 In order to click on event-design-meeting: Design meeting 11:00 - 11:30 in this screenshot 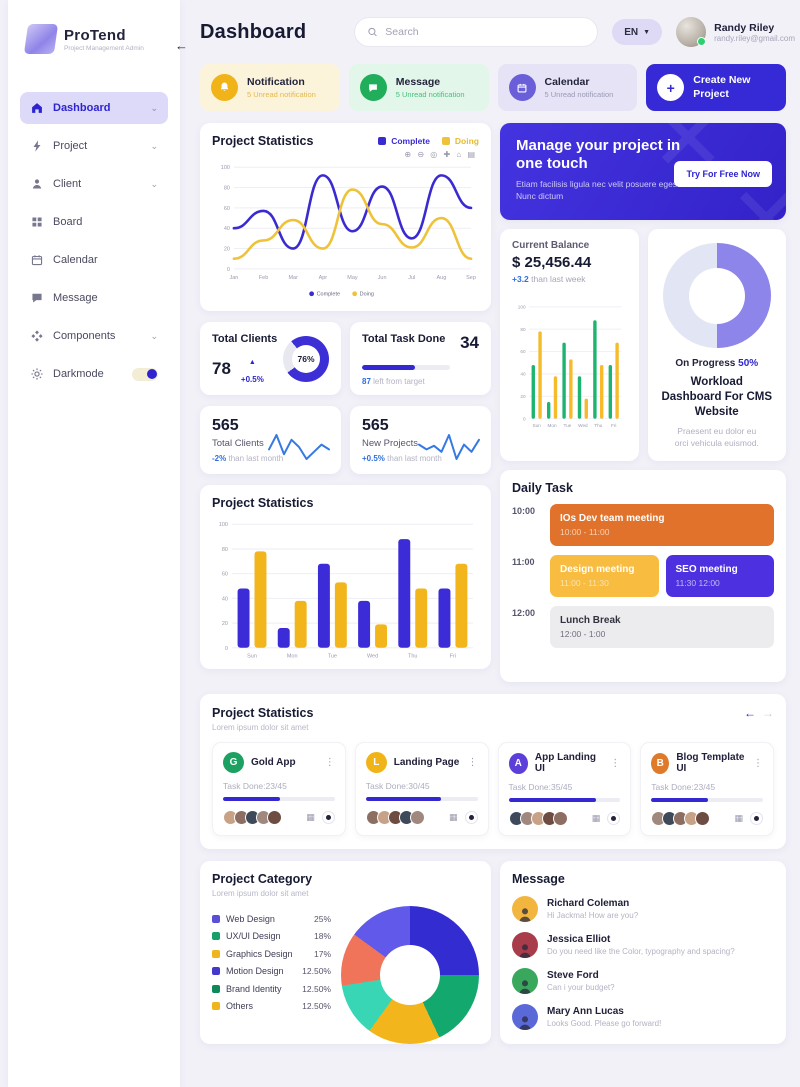, I will do `click(604, 576)`.